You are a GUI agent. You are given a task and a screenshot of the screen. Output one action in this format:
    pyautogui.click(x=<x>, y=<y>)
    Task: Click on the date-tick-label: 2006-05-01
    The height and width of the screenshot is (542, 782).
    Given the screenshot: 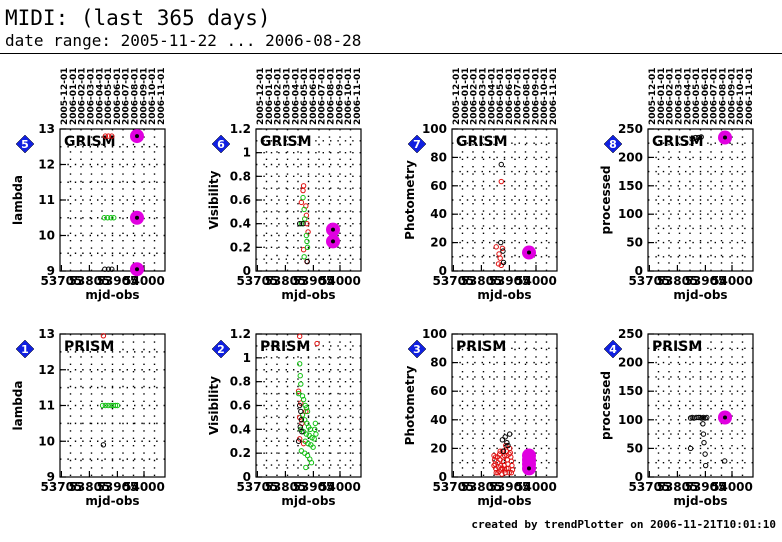 What is the action you would take?
    pyautogui.click(x=697, y=96)
    